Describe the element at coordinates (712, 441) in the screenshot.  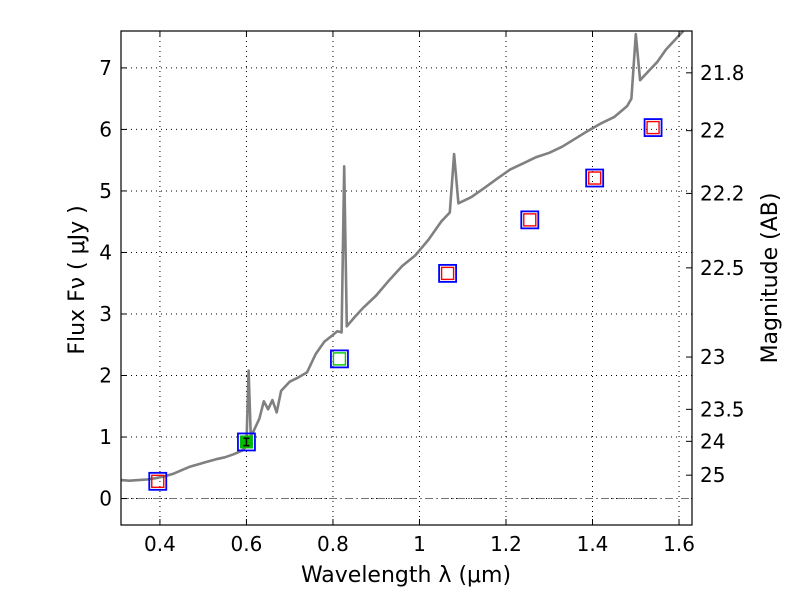
I see `right-tick-label: 24` at that location.